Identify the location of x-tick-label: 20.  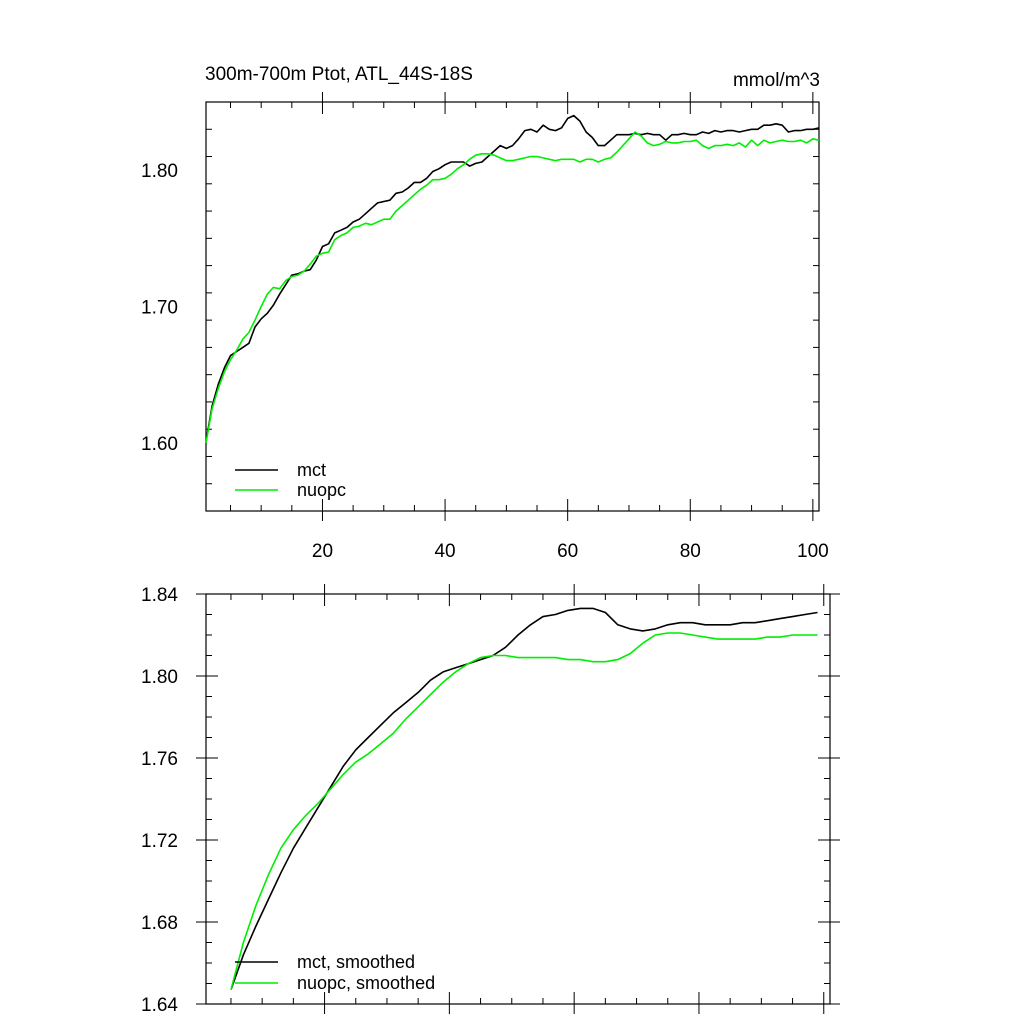
(322, 551).